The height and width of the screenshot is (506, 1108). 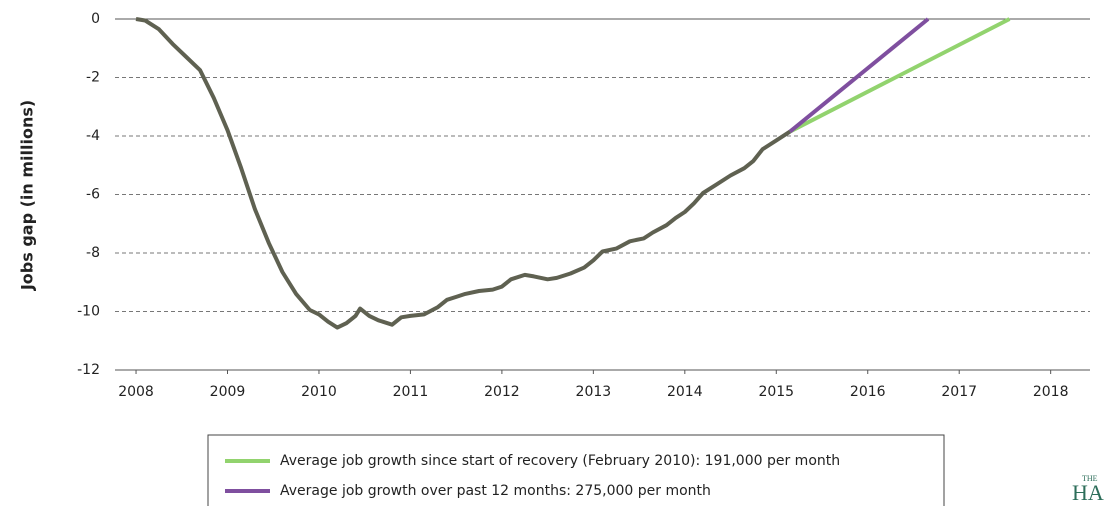 I want to click on y-tick-label: -12, so click(x=88, y=370).